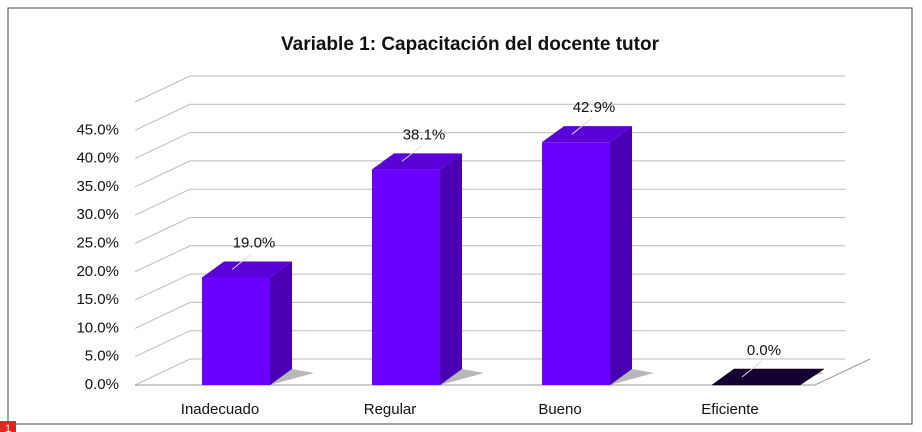 This screenshot has height=432, width=922. I want to click on badge: 1, so click(8, 427).